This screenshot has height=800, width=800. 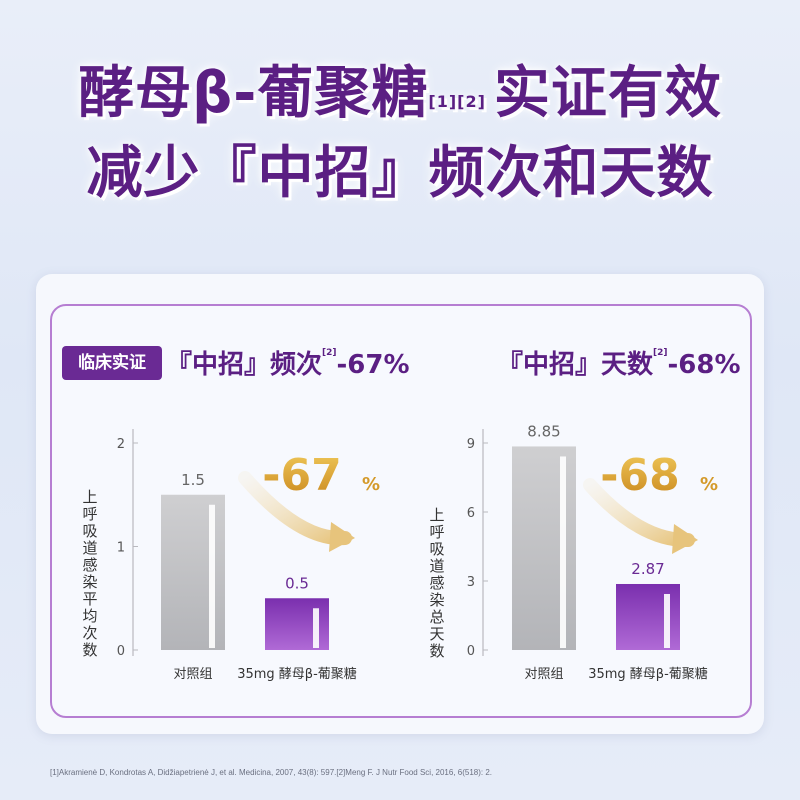 I want to click on headline-claim: 实证有效, so click(x=607, y=93).